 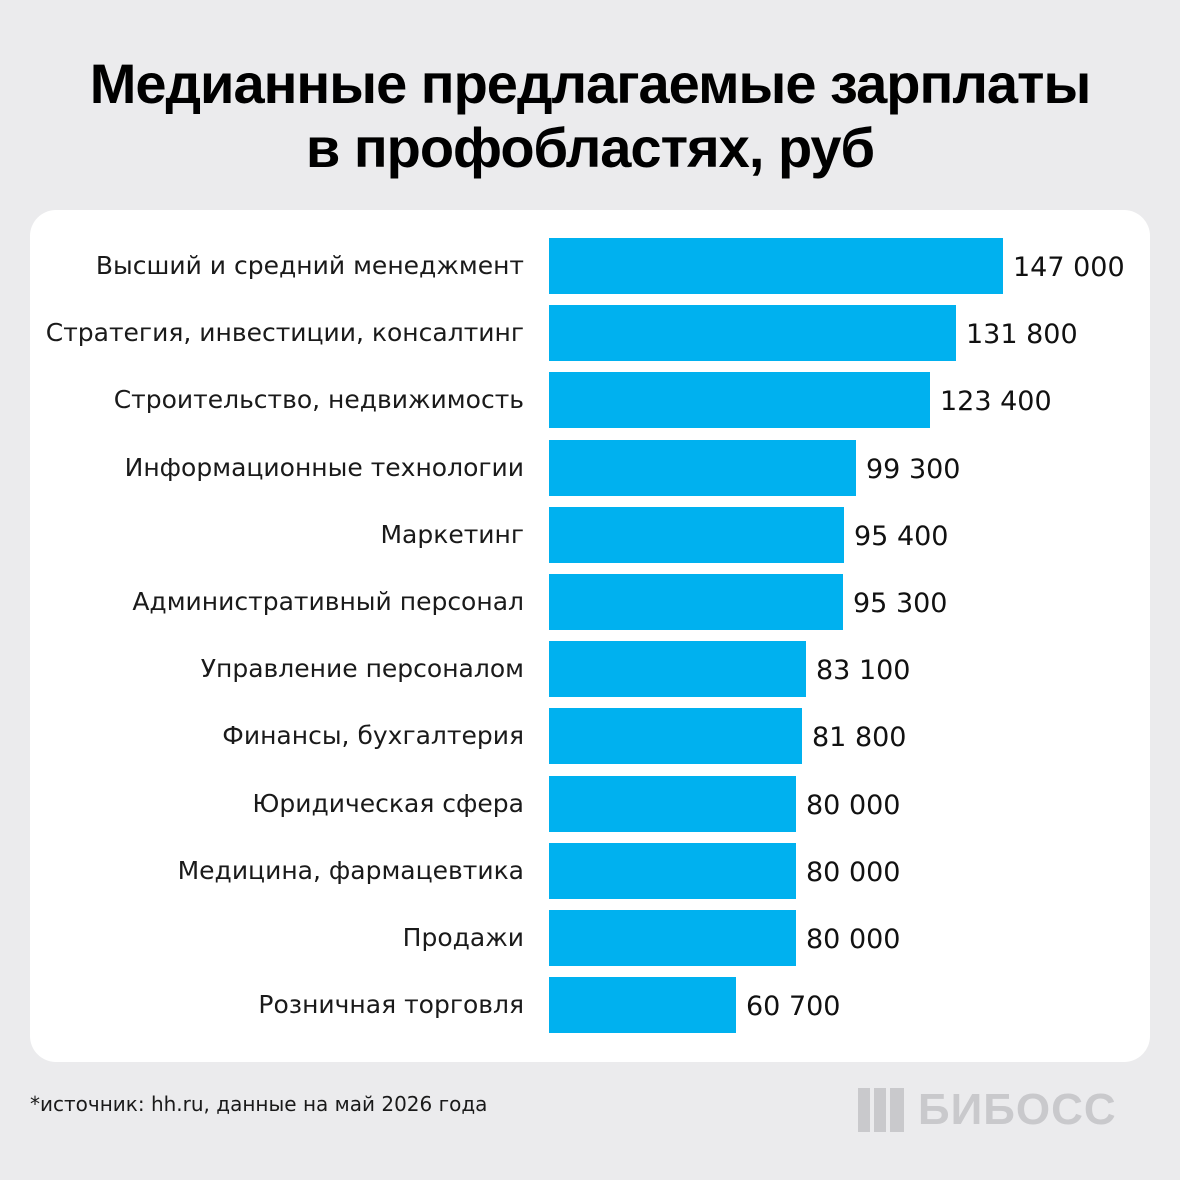 I want to click on category-label: Стратегия, инвестиции, консалтинг, so click(x=284, y=333).